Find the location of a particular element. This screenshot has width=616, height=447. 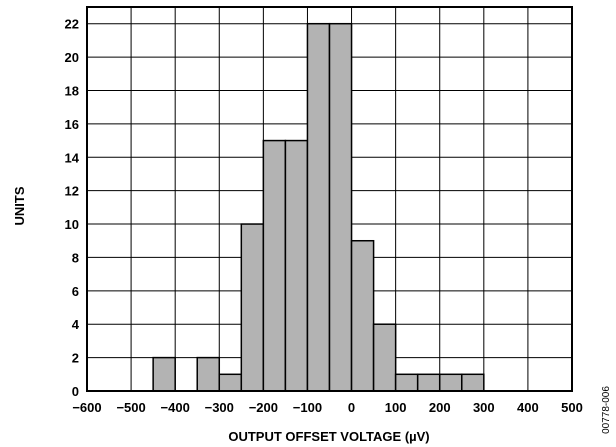

x-tick-label: −200 is located at coordinates (263, 407).